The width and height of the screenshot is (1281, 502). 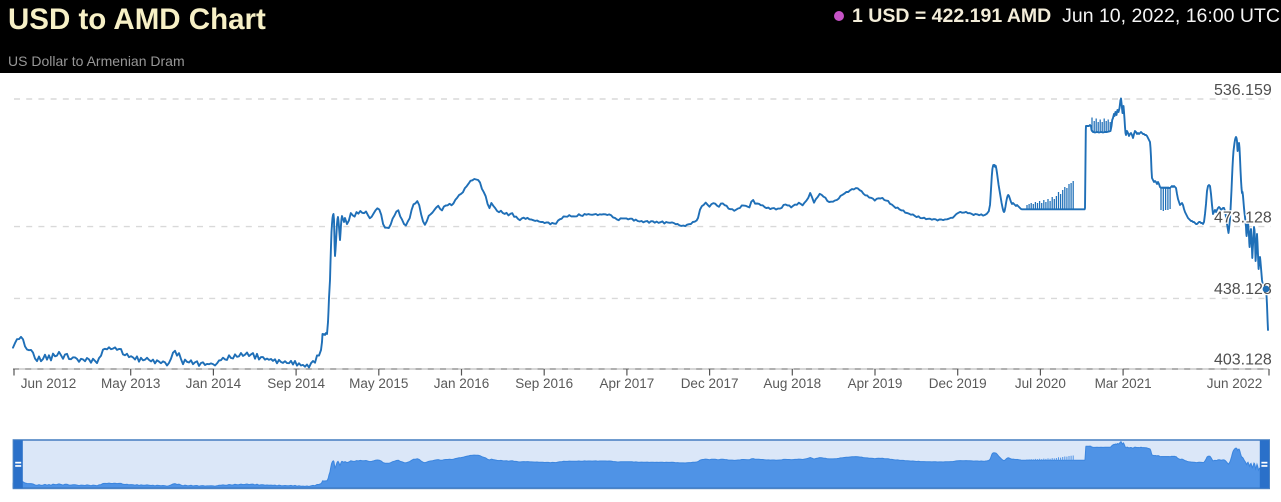 What do you see at coordinates (1243, 90) in the screenshot?
I see `svg-text: 536.159` at bounding box center [1243, 90].